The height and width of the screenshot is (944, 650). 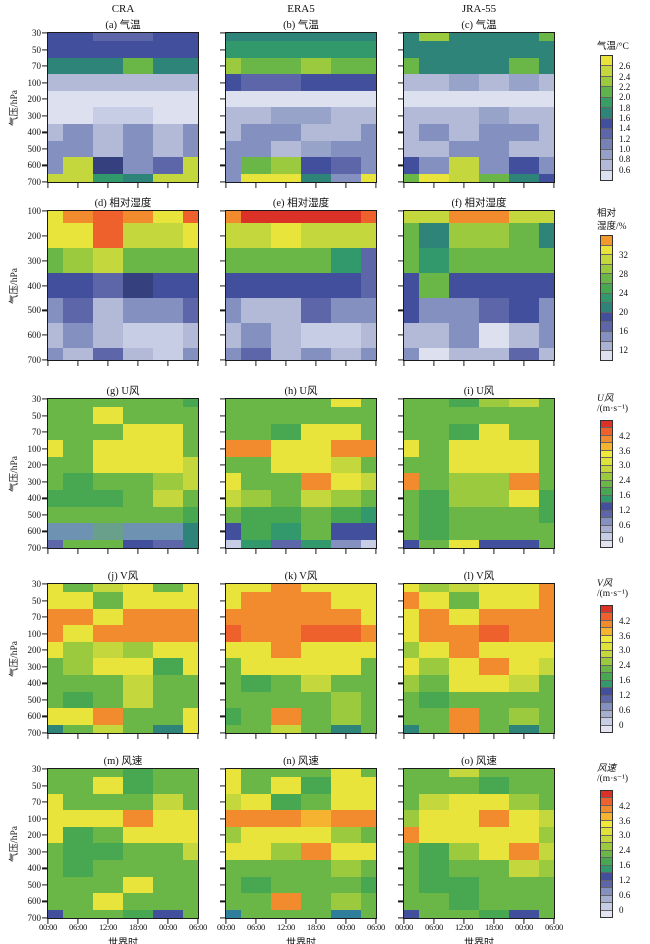 What do you see at coordinates (524, 927) in the screenshot?
I see `x-tick-label: 00:00` at bounding box center [524, 927].